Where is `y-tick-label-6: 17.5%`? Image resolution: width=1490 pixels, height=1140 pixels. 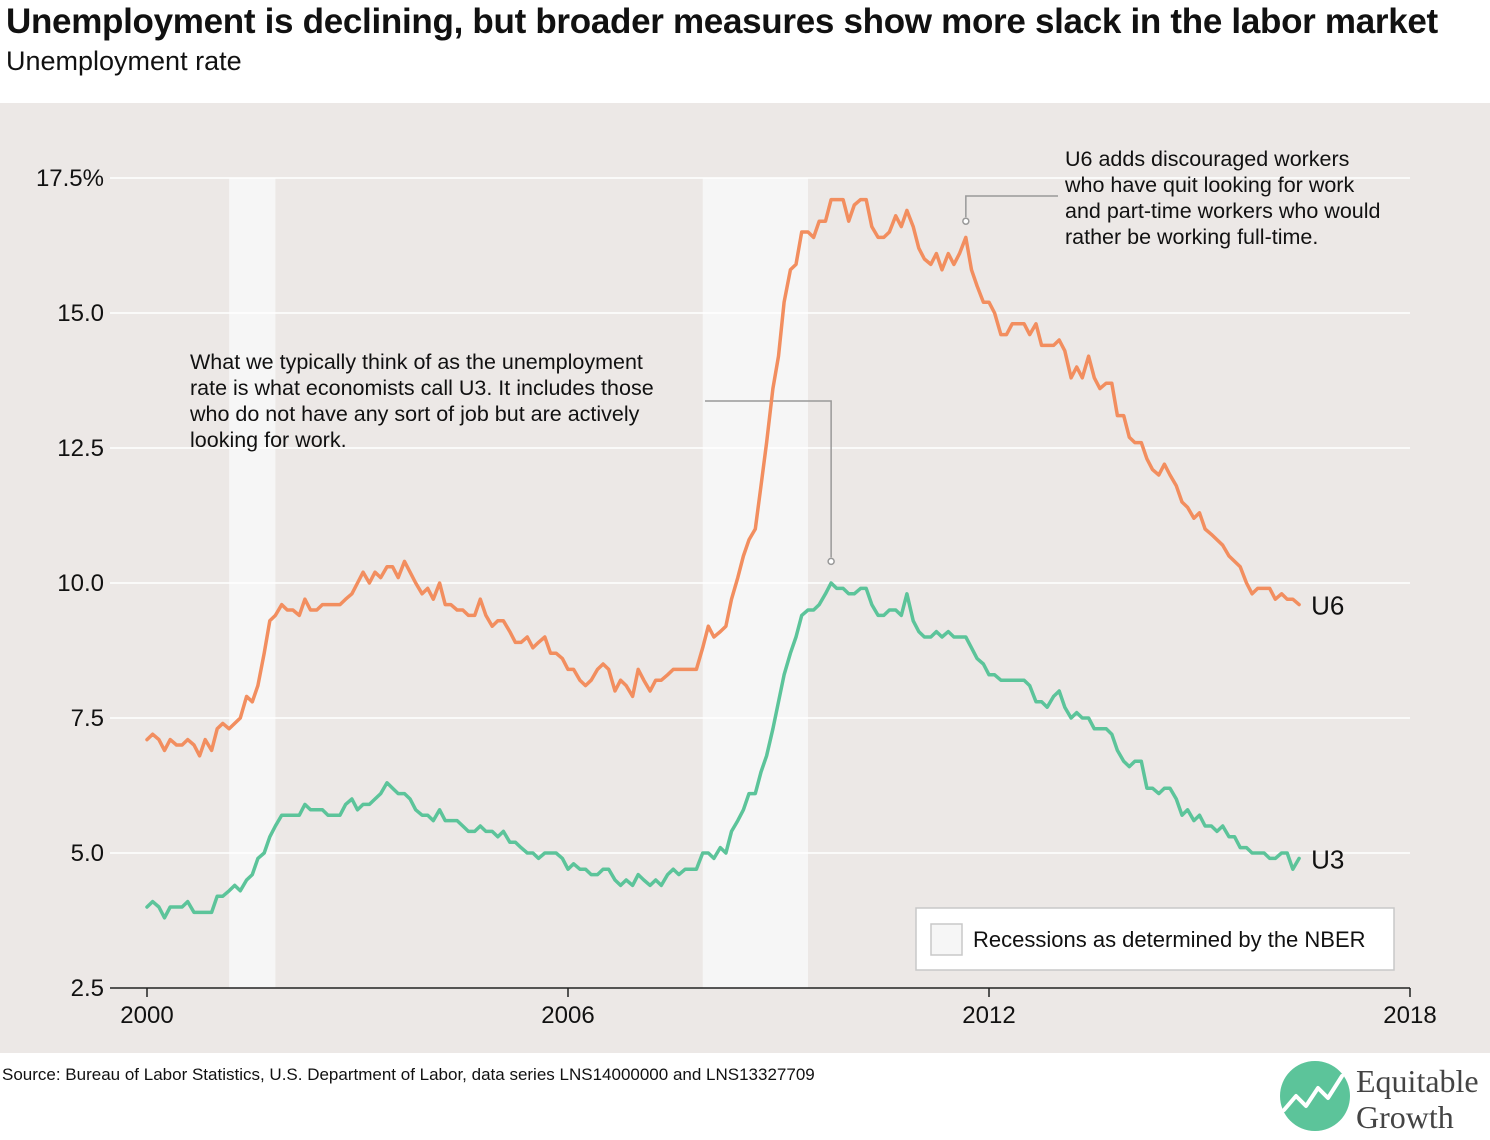 y-tick-label-6: 17.5% is located at coordinates (70, 178).